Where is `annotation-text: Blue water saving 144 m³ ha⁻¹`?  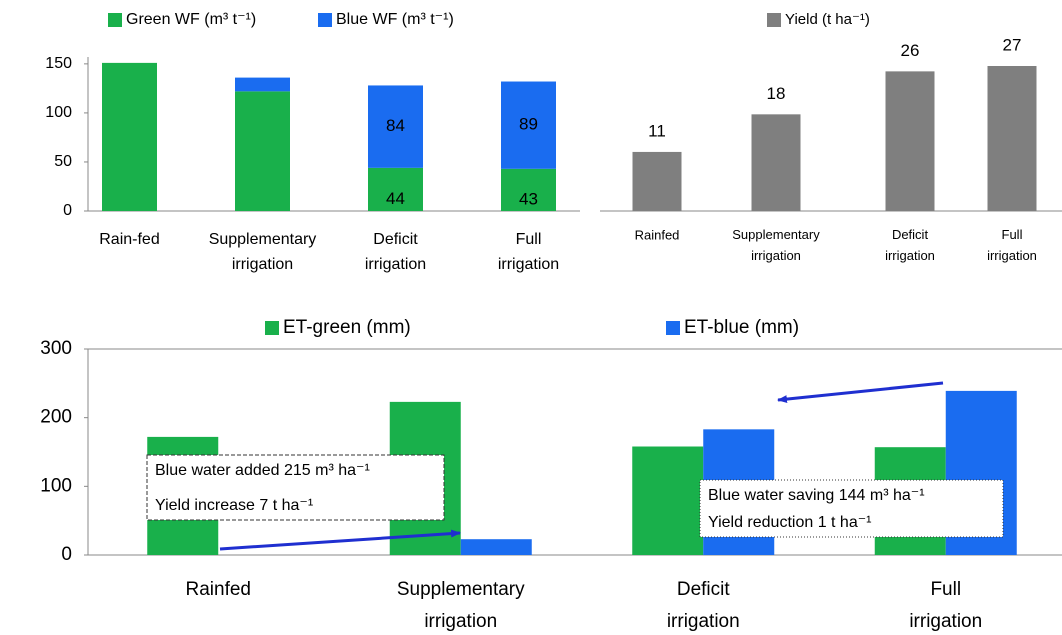
annotation-text: Blue water saving 144 m³ ha⁻¹ is located at coordinates (816, 495).